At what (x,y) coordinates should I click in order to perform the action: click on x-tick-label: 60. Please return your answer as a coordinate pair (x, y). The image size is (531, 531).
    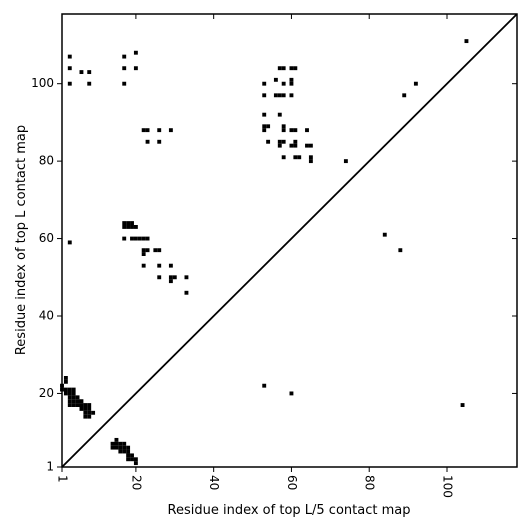
    Looking at the image, I should click on (292, 482).